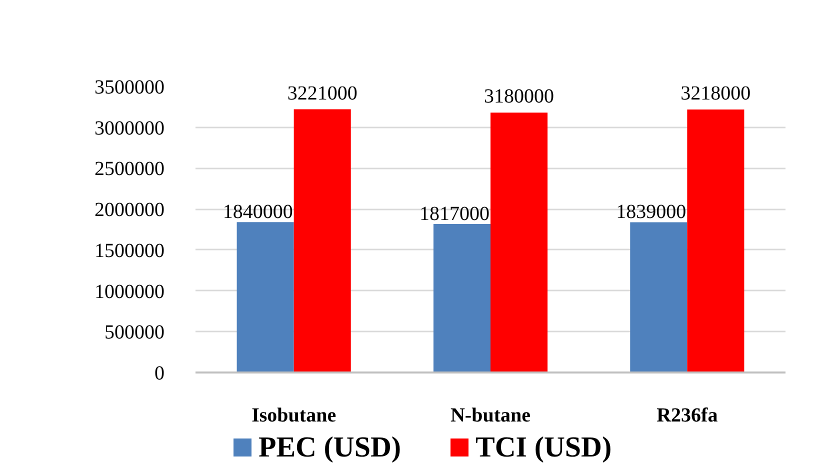 This screenshot has height=467, width=821. I want to click on data-label: 3180000, so click(519, 97).